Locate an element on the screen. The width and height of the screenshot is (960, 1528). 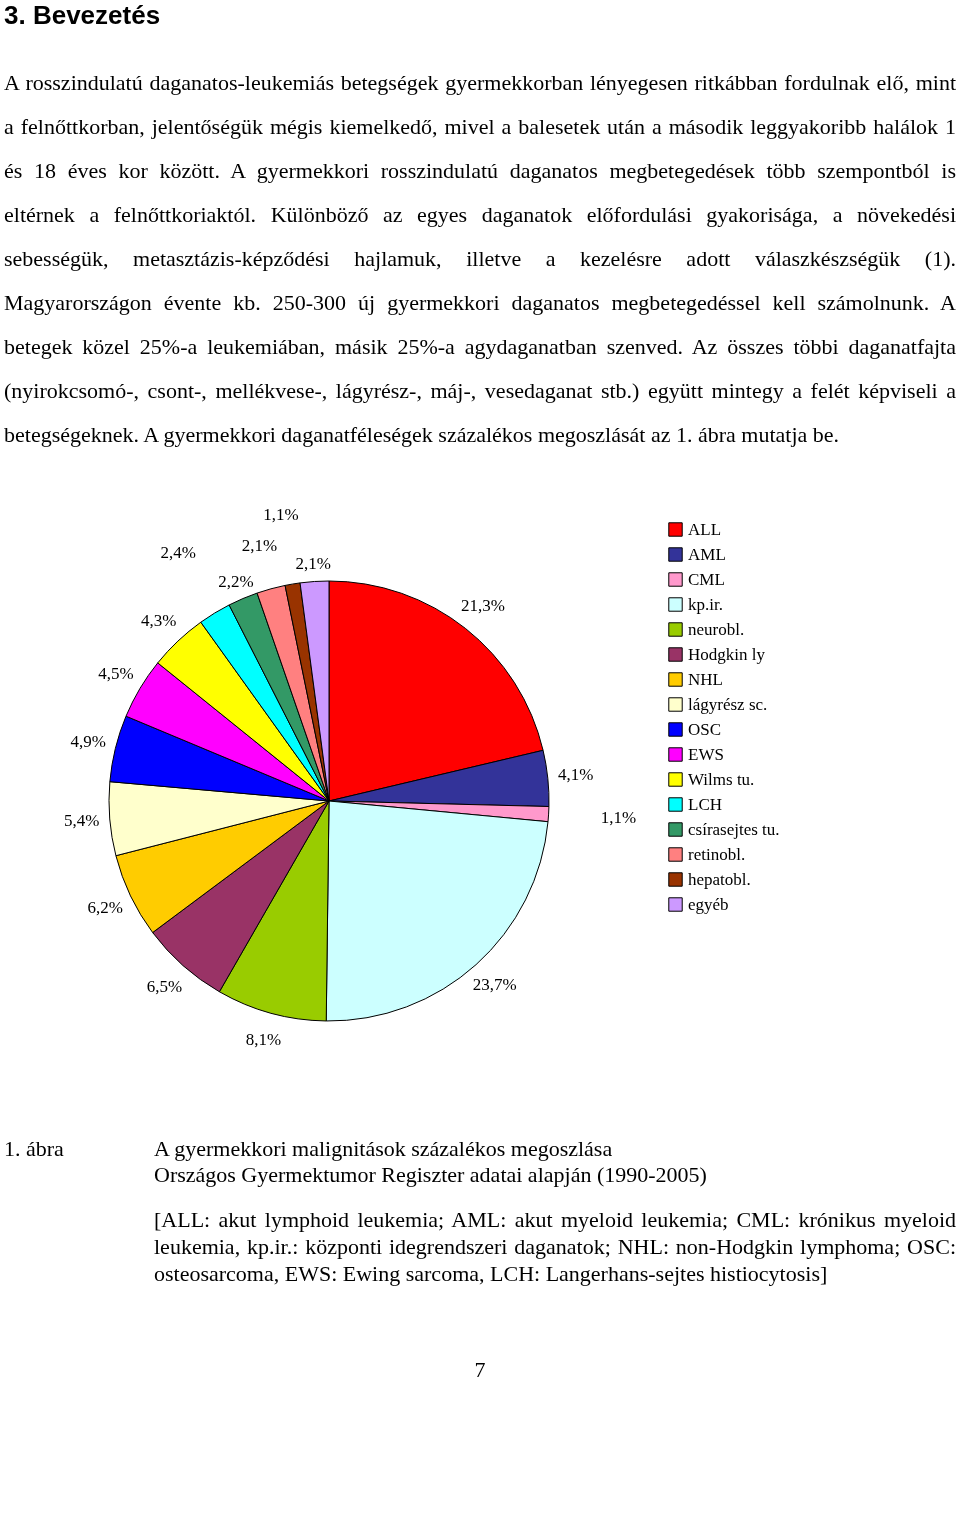
text: [ALL: akut lymphoid leukemia; AML: akut myeloid leukemia; CML: krónikus myeloid leukemia, kp.ir.: központi idegrendszeri daganatok; NHL: non-Hodgkin lymphoma; OSC: osteosarcoma, EWS: Ewing sarcoma, LCH: Langerhans-sejtes histiocytosis] is located at coordinates (555, 1246).